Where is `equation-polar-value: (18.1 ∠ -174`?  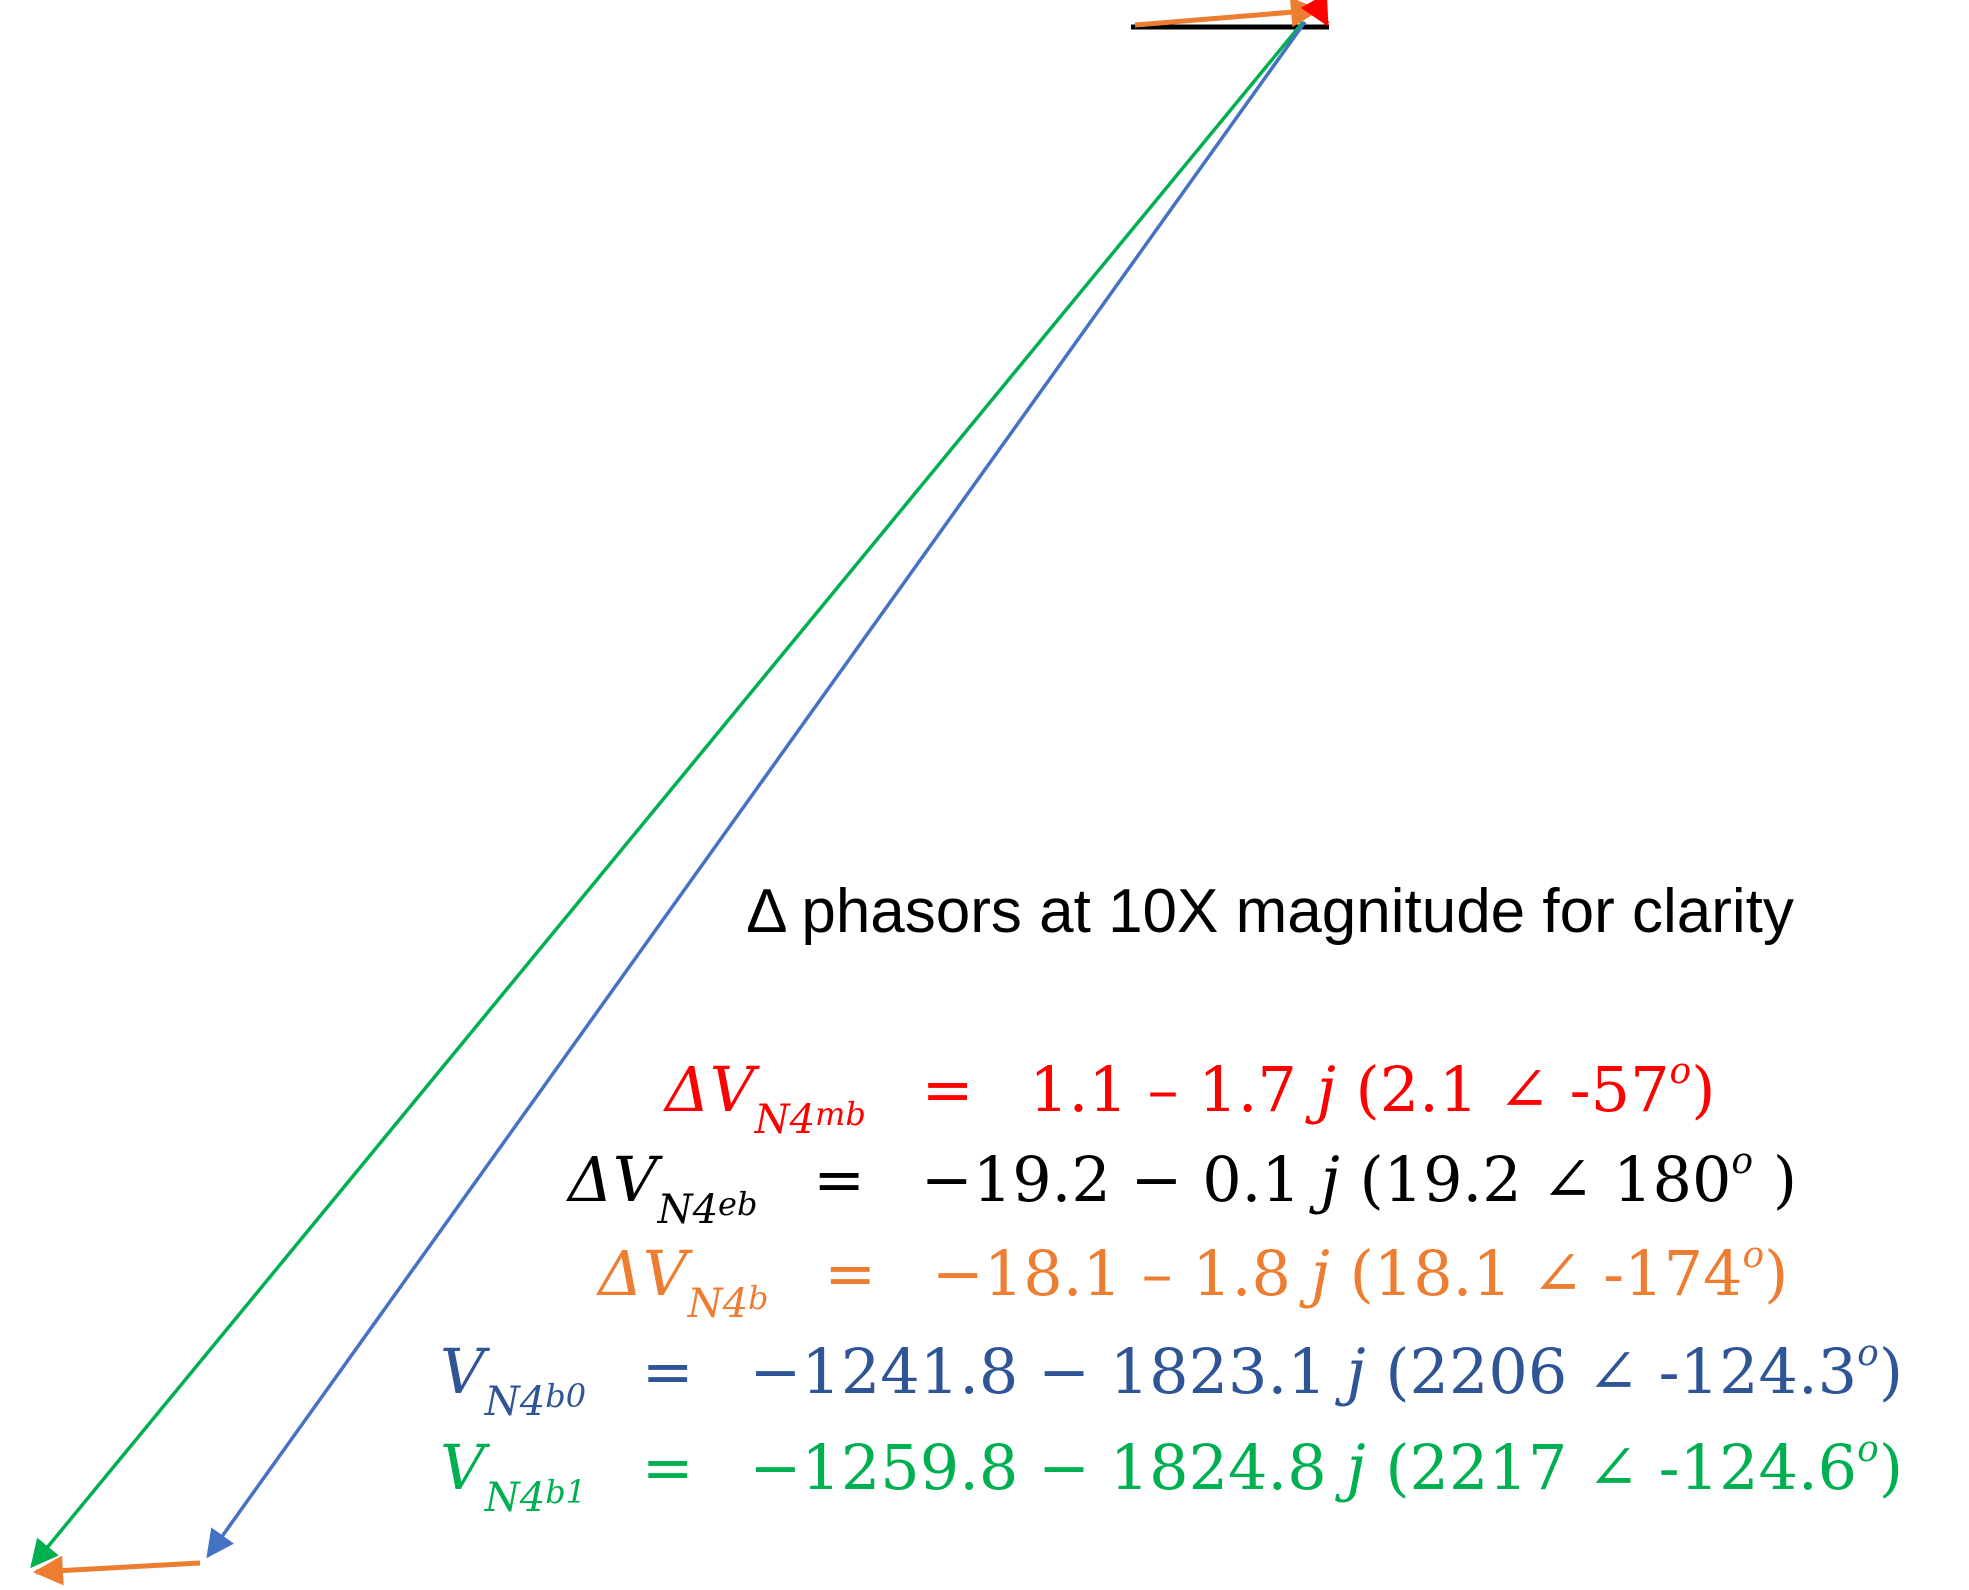 equation-polar-value: (18.1 ∠ -174 is located at coordinates (1546, 1273).